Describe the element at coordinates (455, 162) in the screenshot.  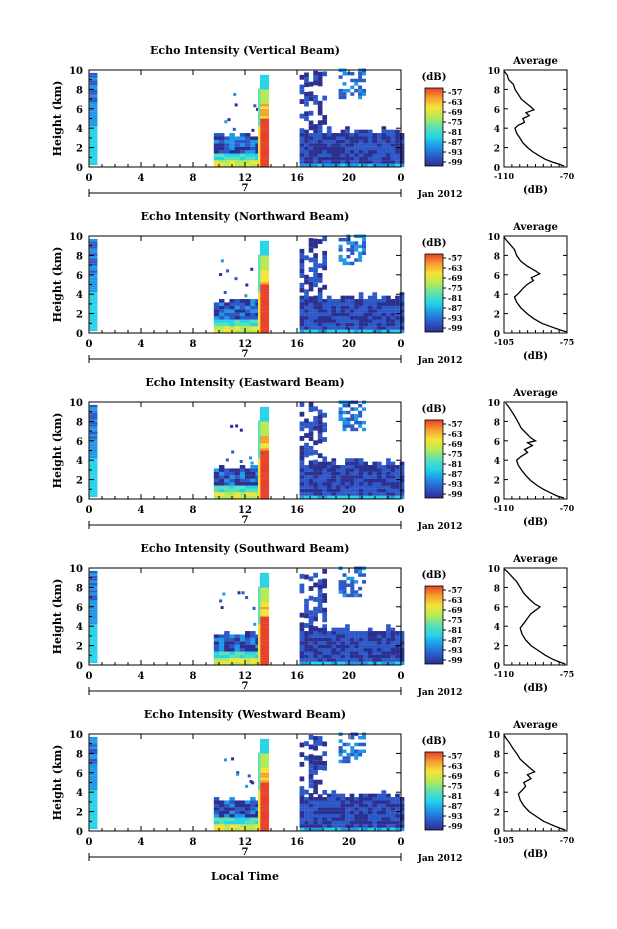
I see `colorbar-tick-label: -99` at that location.